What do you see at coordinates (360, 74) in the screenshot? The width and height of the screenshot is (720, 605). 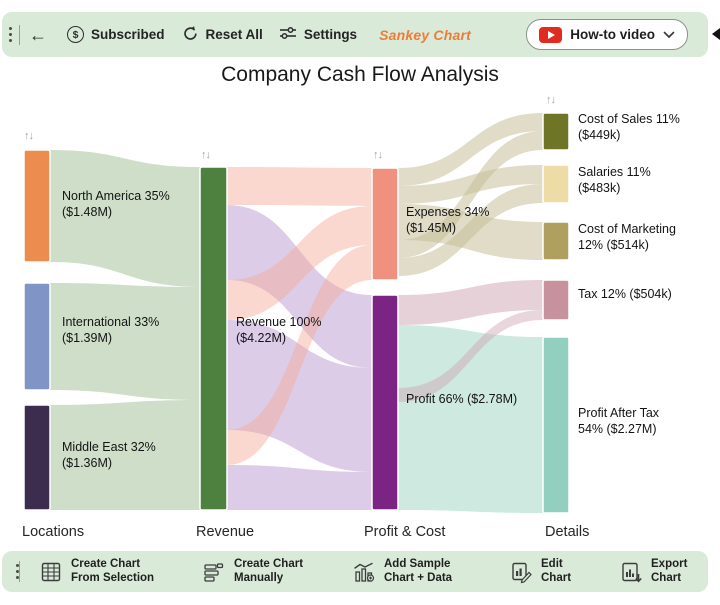 I see `chart-title: Company Cash Flow Analysis` at bounding box center [360, 74].